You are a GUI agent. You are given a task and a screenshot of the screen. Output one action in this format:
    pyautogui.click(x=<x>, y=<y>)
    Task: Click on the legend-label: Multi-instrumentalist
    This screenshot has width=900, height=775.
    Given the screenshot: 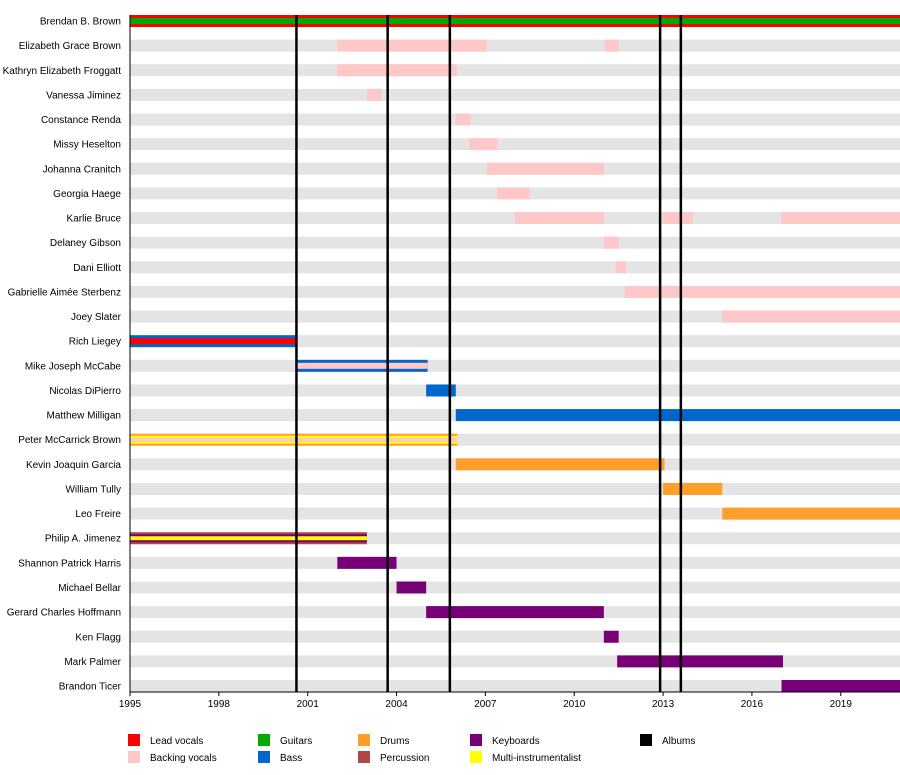 What is the action you would take?
    pyautogui.click(x=536, y=758)
    